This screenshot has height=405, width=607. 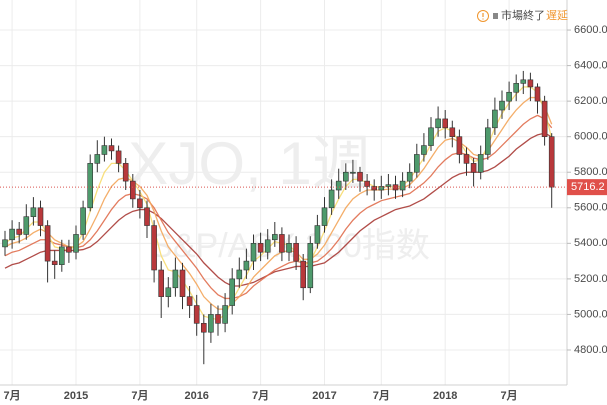 I want to click on status: 市場終了 遅延, so click(x=522, y=15).